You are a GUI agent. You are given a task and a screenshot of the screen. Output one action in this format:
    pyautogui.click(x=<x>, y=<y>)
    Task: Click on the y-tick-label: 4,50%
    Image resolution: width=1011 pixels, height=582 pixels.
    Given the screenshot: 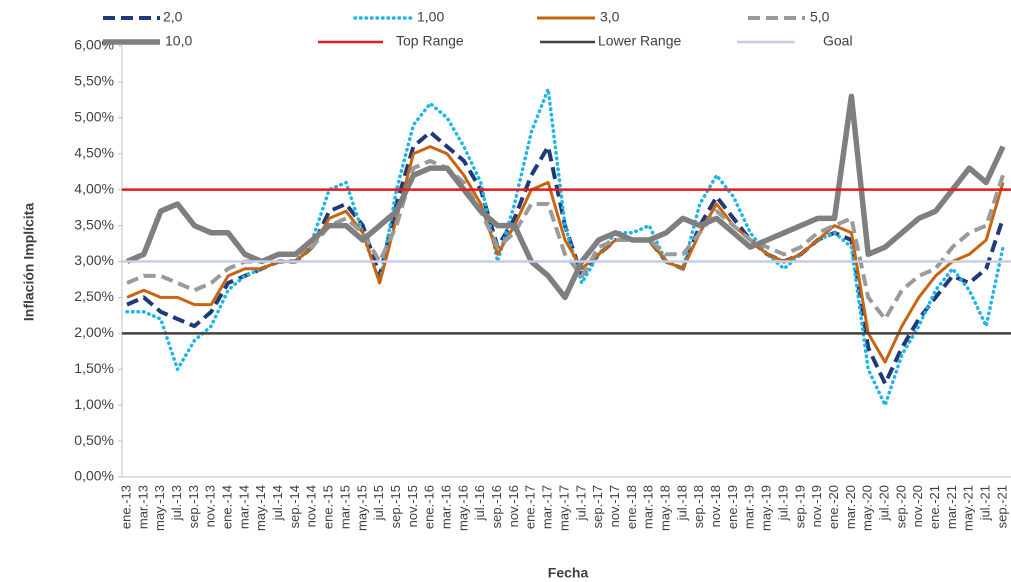 What is the action you would take?
    pyautogui.click(x=94, y=152)
    